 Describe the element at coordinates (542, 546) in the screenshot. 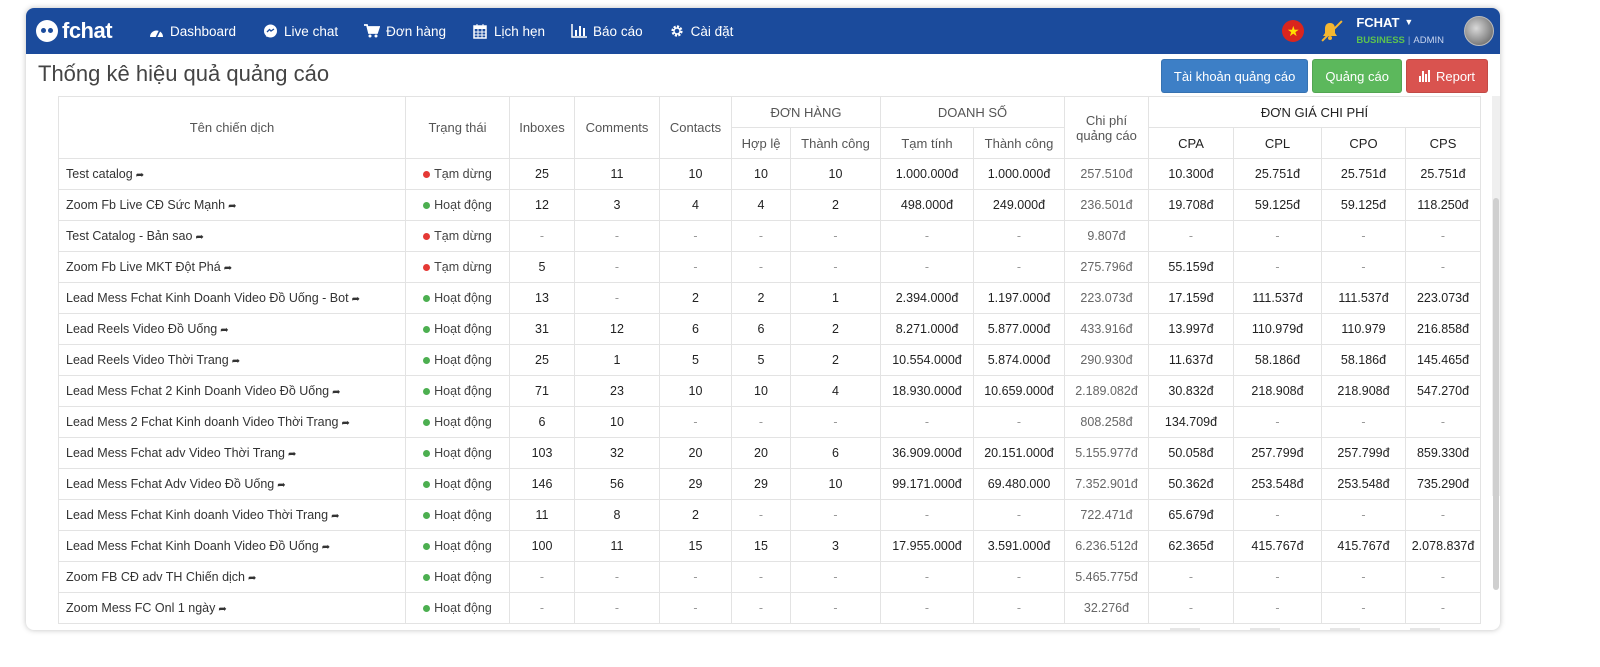

I see `inboxes-cell: 100` at that location.